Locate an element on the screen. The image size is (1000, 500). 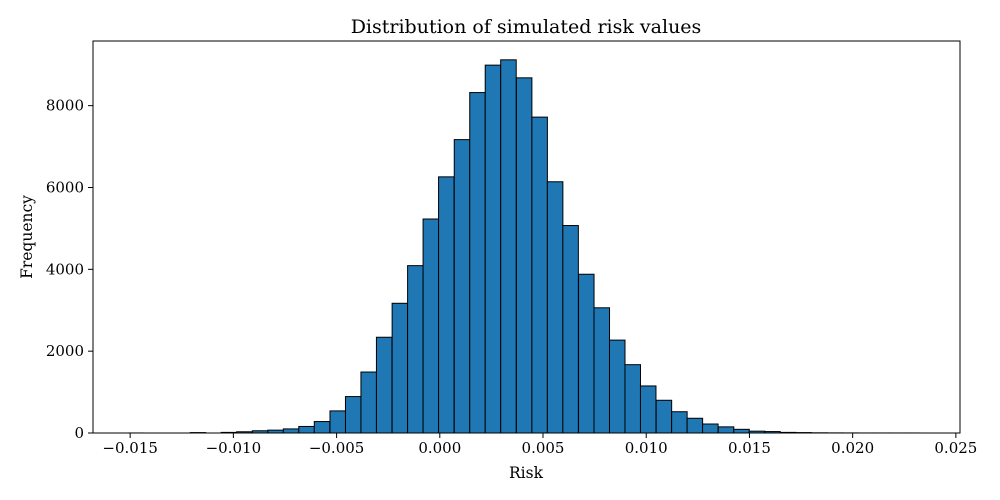
x-tick-label: 0.005 is located at coordinates (543, 448).